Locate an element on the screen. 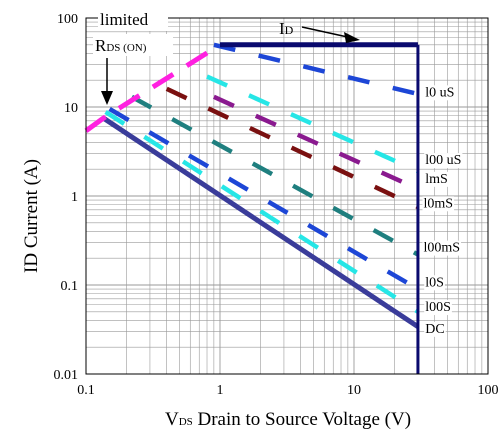  curve-label: DC is located at coordinates (434, 329).